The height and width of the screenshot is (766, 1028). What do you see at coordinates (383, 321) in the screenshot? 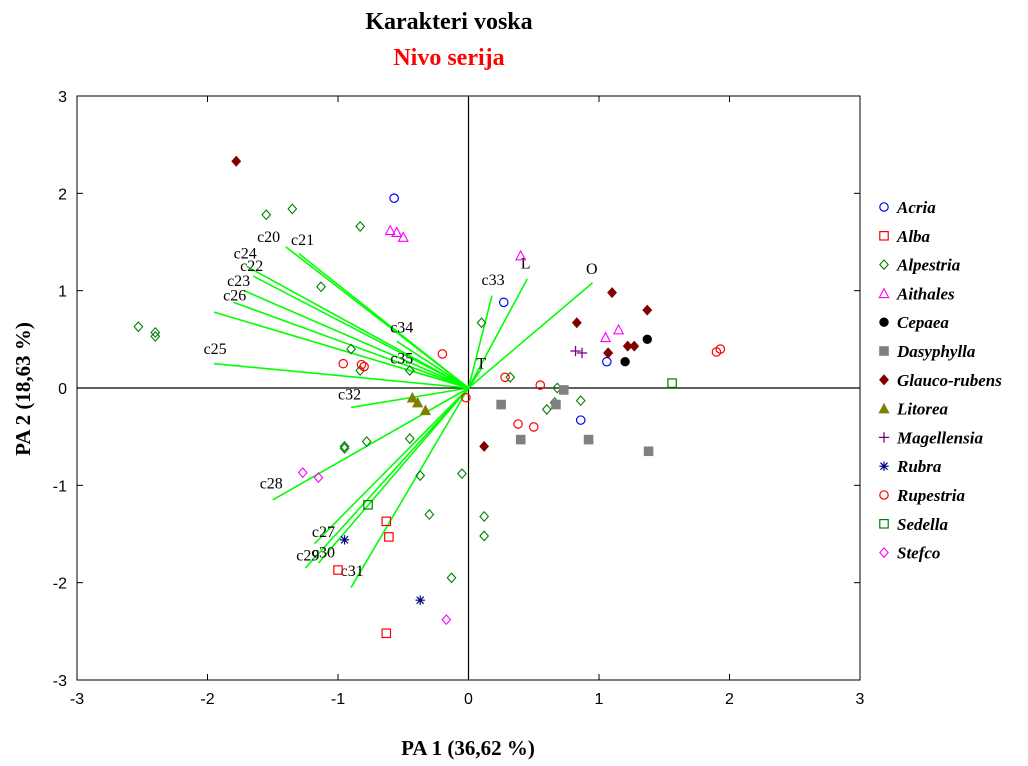
I see `vector-c21` at bounding box center [383, 321].